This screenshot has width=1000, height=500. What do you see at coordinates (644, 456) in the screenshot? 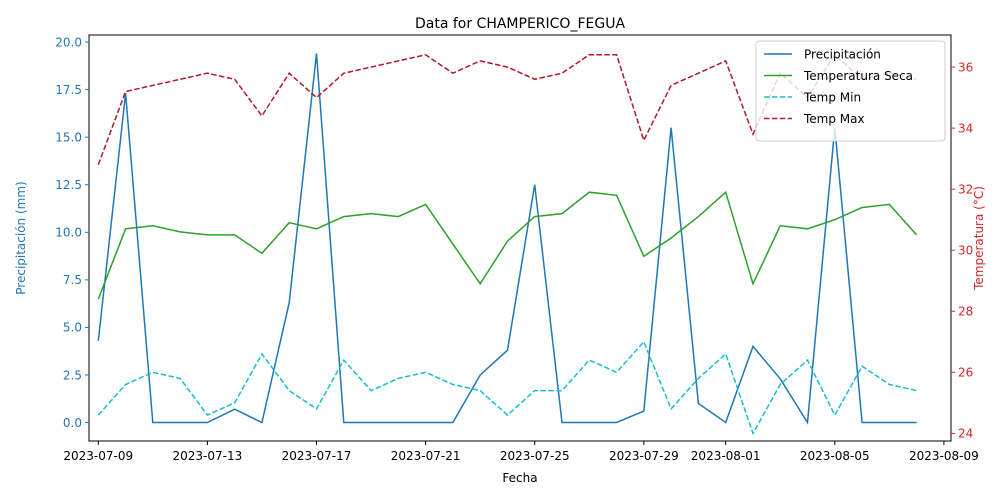
I see `x-tick-label: 2023-07-29` at bounding box center [644, 456].